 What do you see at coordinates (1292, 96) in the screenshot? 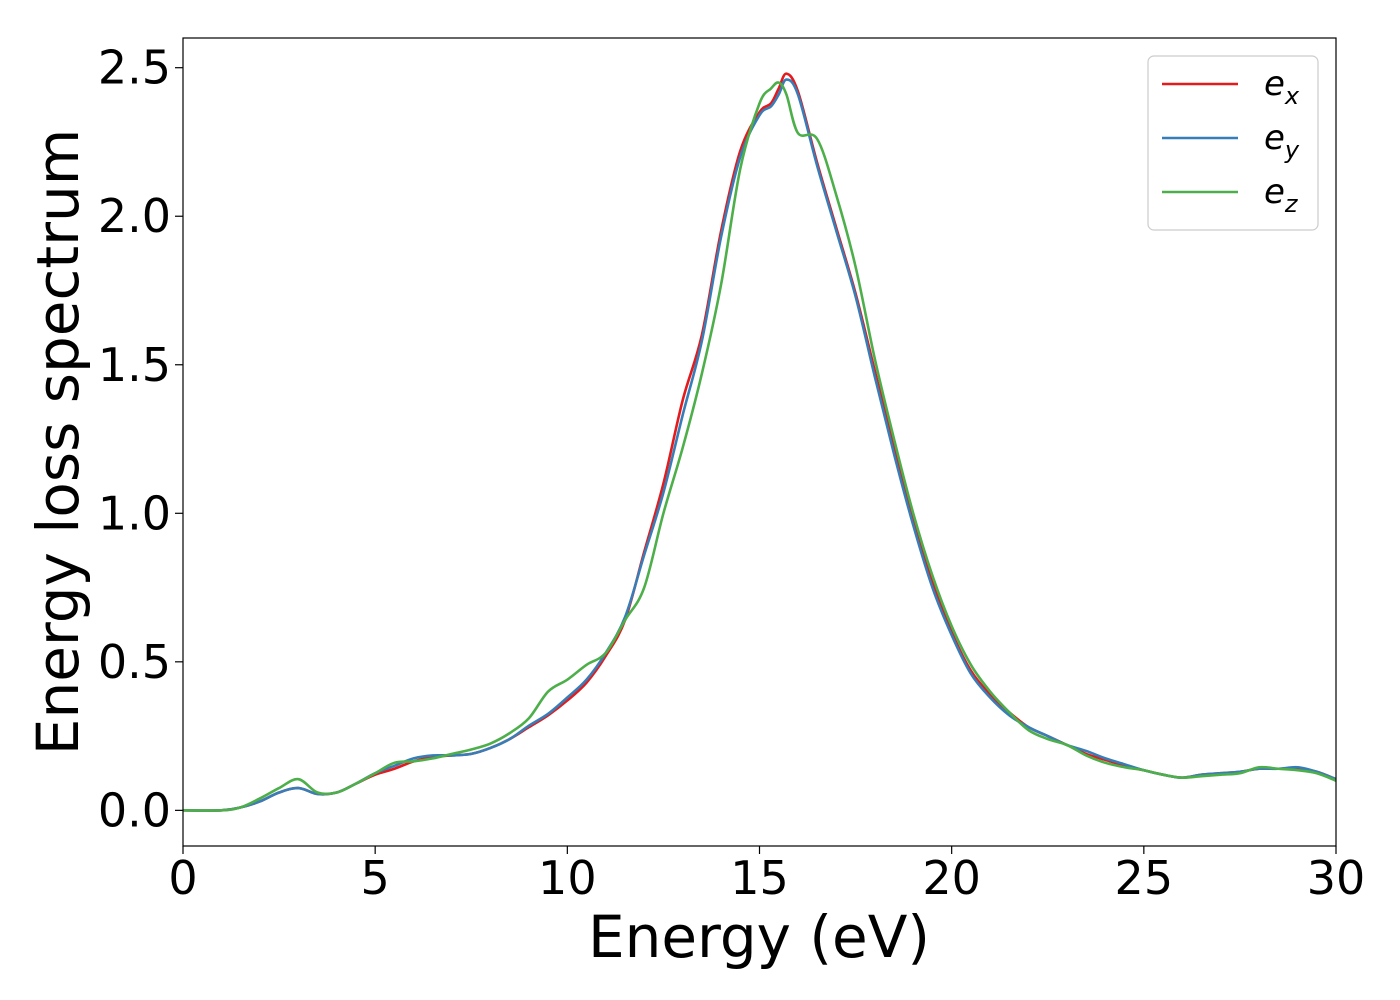
I see `legend-label-subscript: x` at bounding box center [1292, 96].